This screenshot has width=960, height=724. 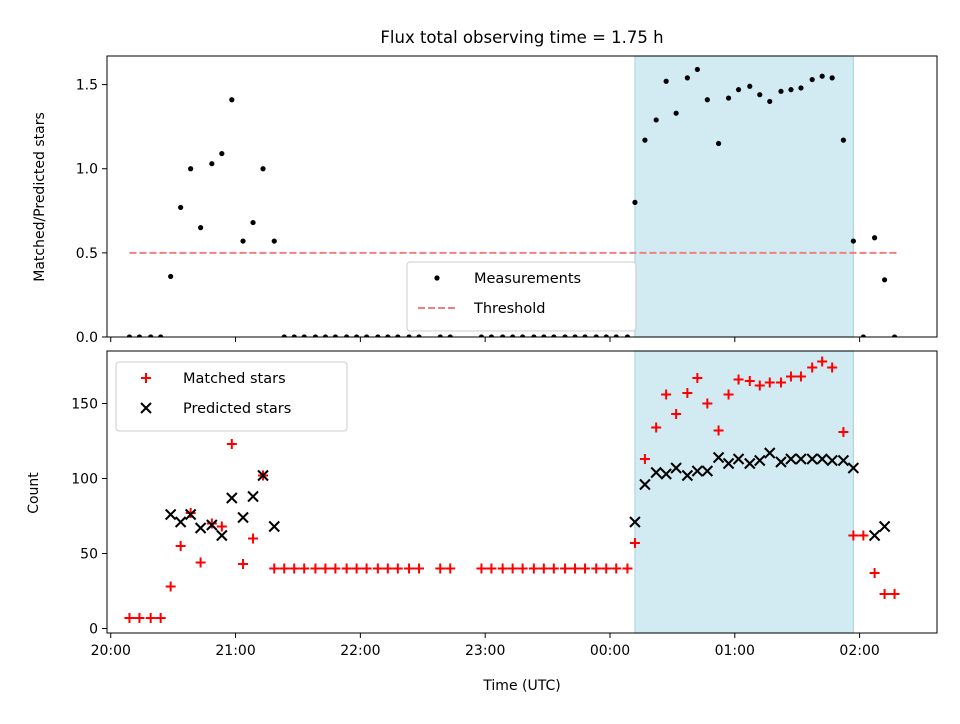 I want to click on y-tick-label: 0.5, so click(x=87, y=254).